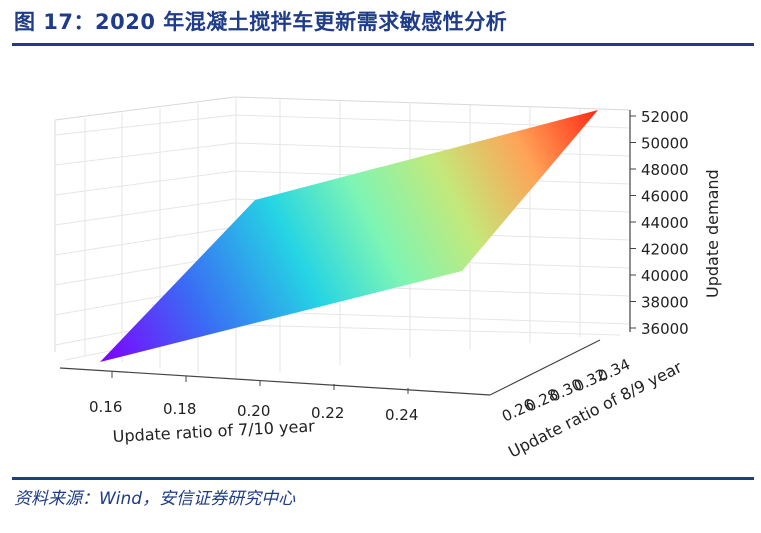 The width and height of the screenshot is (761, 533). I want to click on x-tick-label: 0.16, so click(105, 407).